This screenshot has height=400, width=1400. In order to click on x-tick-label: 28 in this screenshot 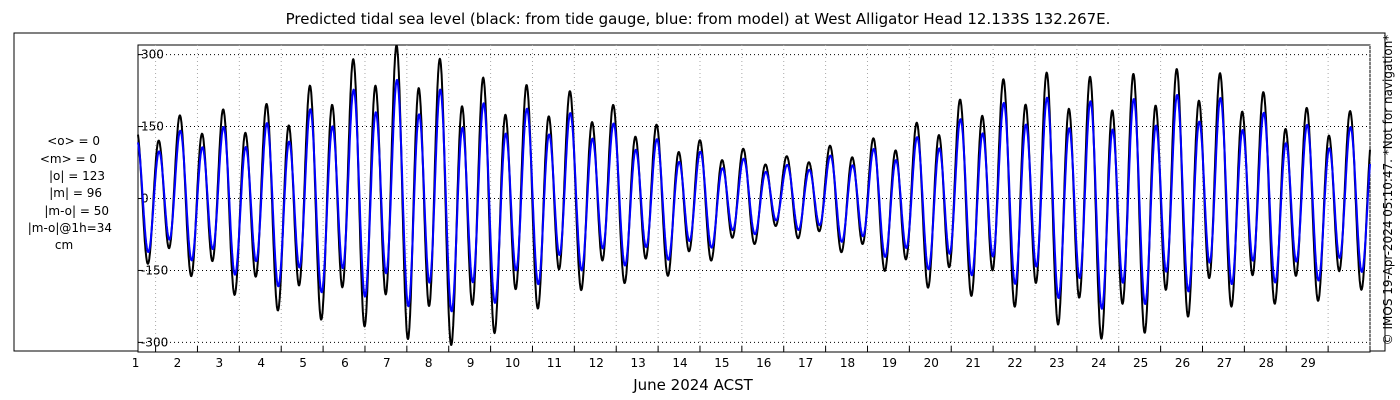, I will do `click(1266, 363)`.